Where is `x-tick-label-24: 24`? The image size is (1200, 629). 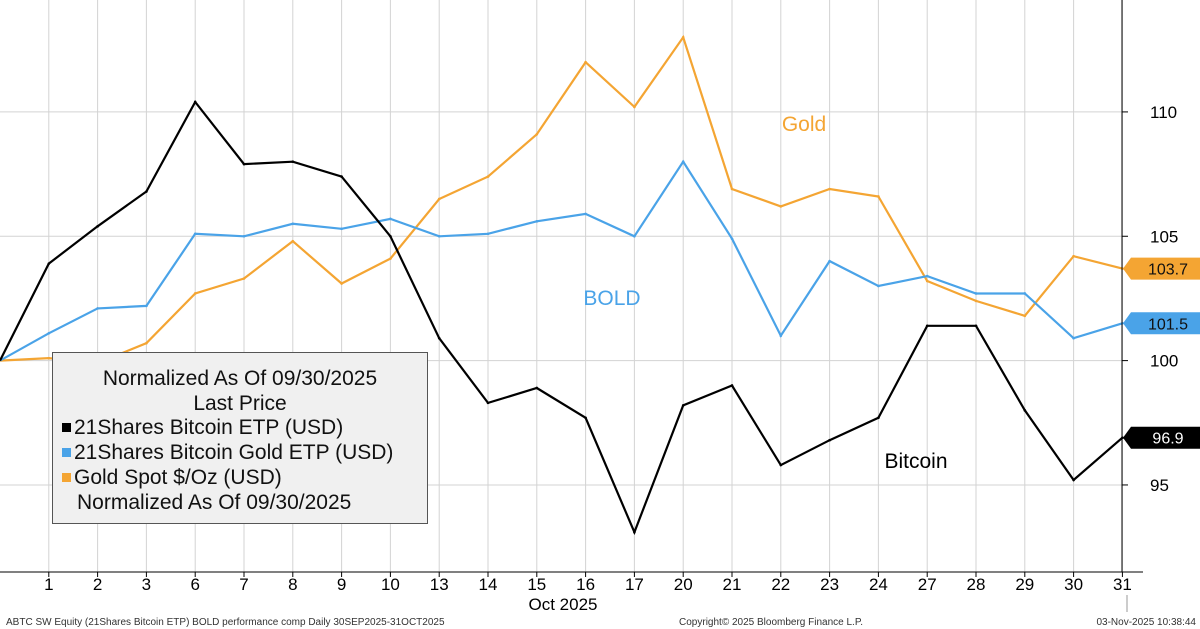
x-tick-label-24: 24 is located at coordinates (878, 584).